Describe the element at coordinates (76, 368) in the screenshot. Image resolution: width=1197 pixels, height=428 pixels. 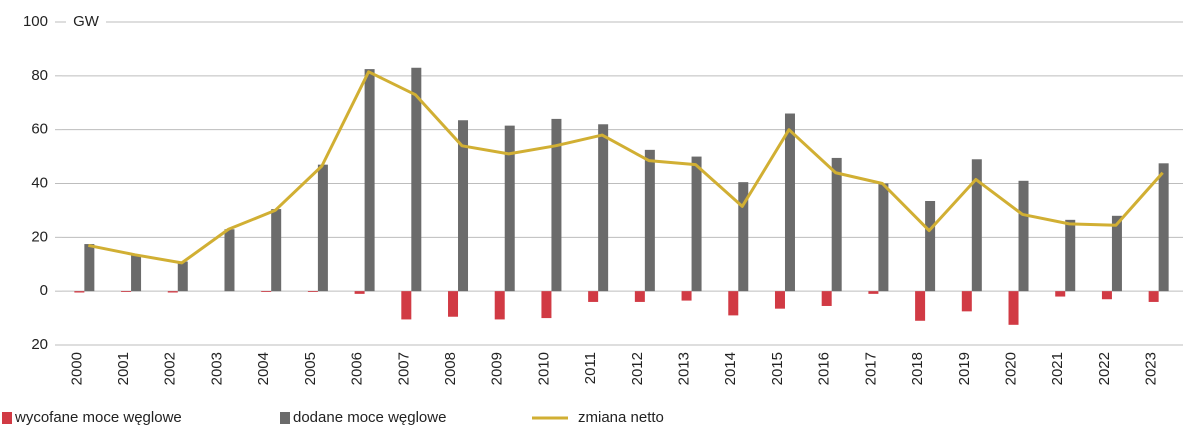
I see `x-tick-label: 2000` at that location.